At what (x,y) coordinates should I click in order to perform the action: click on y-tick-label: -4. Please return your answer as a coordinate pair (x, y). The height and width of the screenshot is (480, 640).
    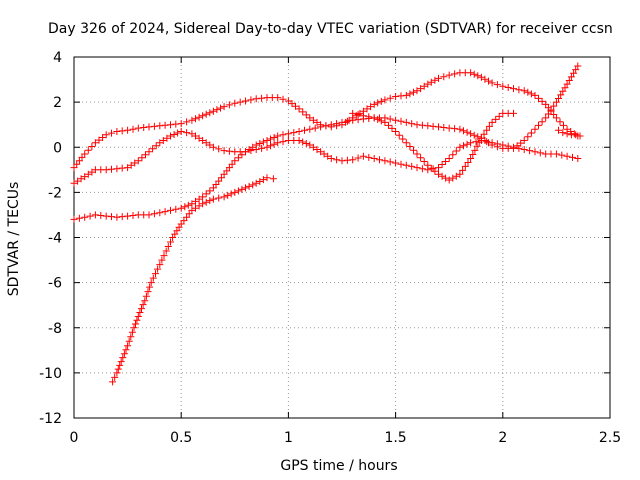
    Looking at the image, I should click on (55, 239).